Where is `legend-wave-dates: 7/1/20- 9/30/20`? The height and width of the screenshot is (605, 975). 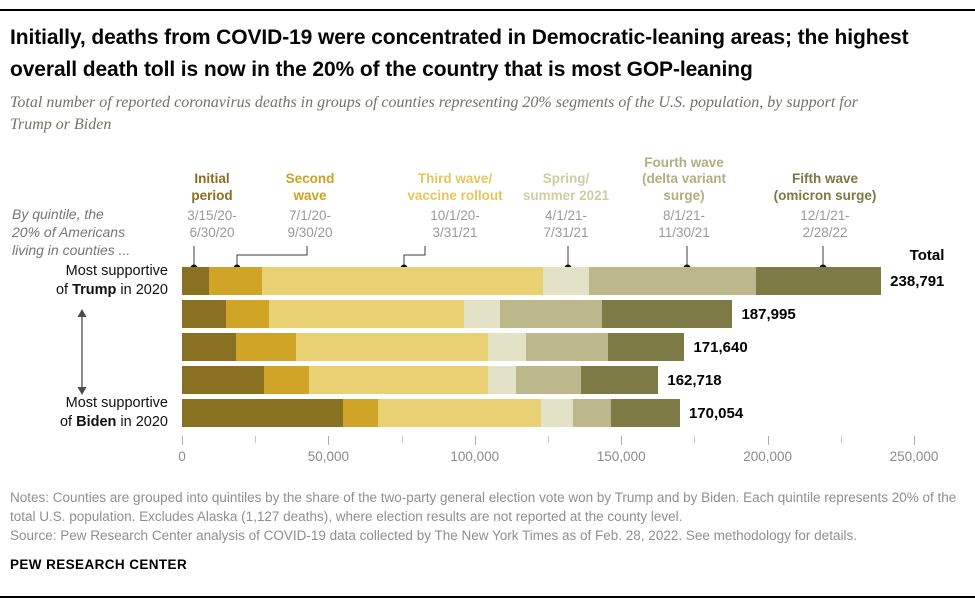
legend-wave-dates: 7/1/20- 9/30/20 is located at coordinates (310, 224).